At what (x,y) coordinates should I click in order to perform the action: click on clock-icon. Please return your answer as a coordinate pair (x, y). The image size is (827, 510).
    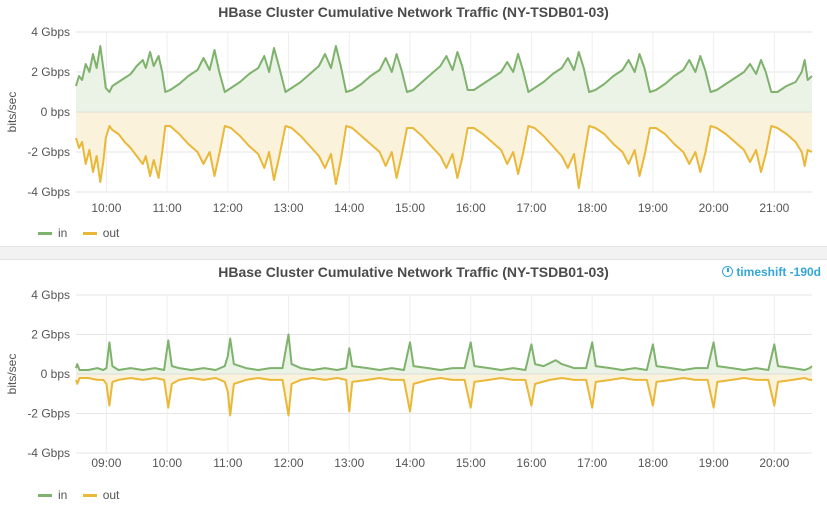
    Looking at the image, I should click on (728, 271).